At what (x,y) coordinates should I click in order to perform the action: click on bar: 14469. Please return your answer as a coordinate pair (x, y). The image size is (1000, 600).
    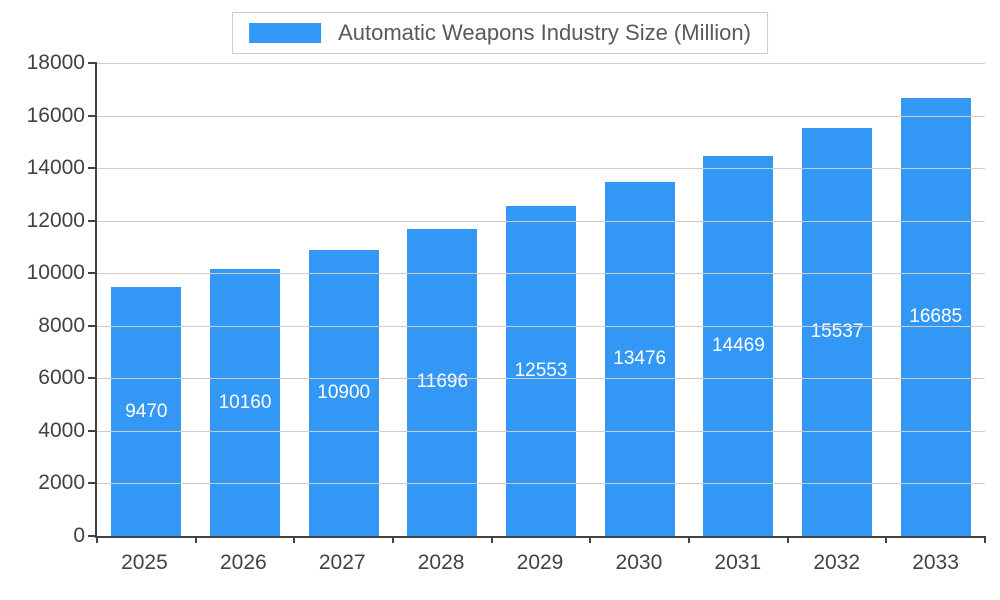
    Looking at the image, I should click on (738, 345).